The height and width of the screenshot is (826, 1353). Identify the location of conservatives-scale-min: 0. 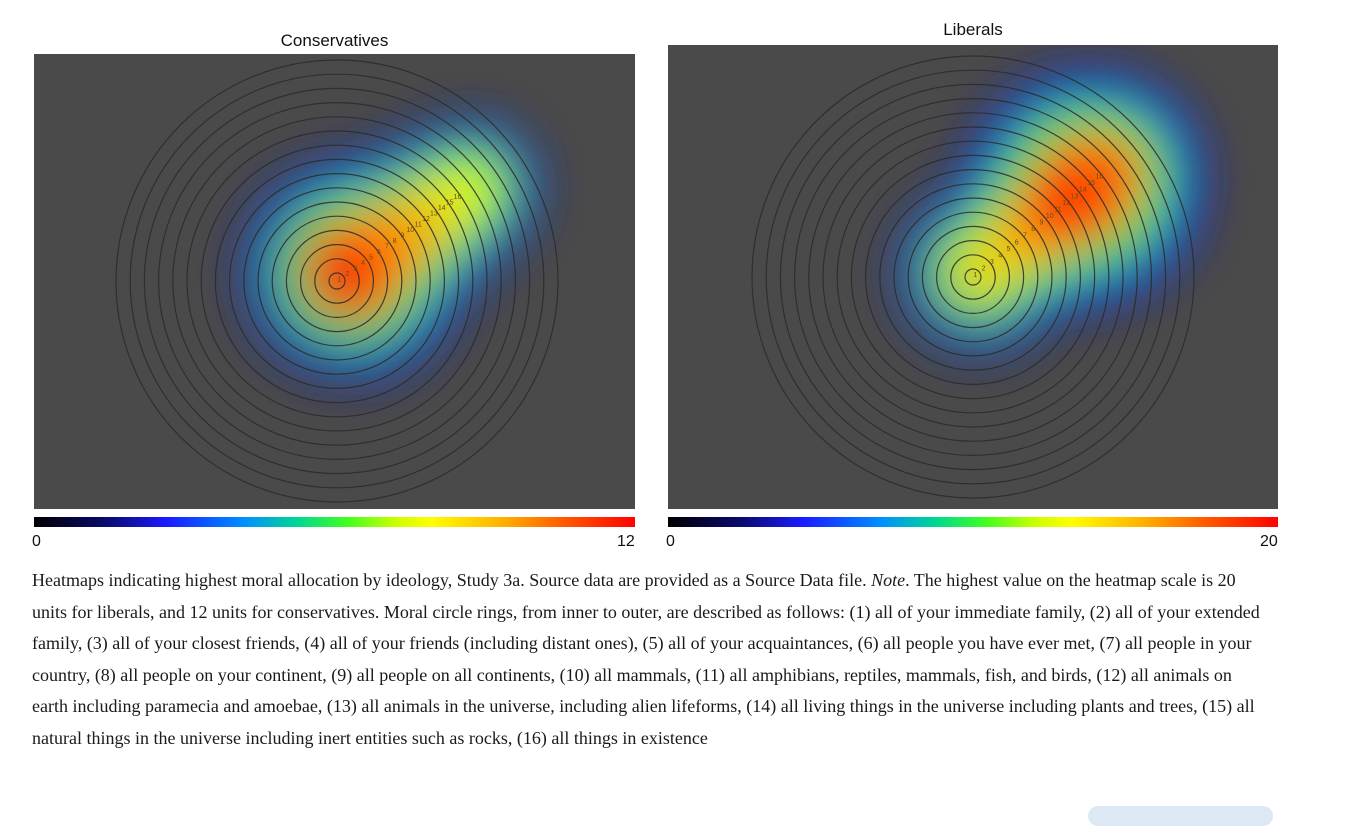
(36, 541).